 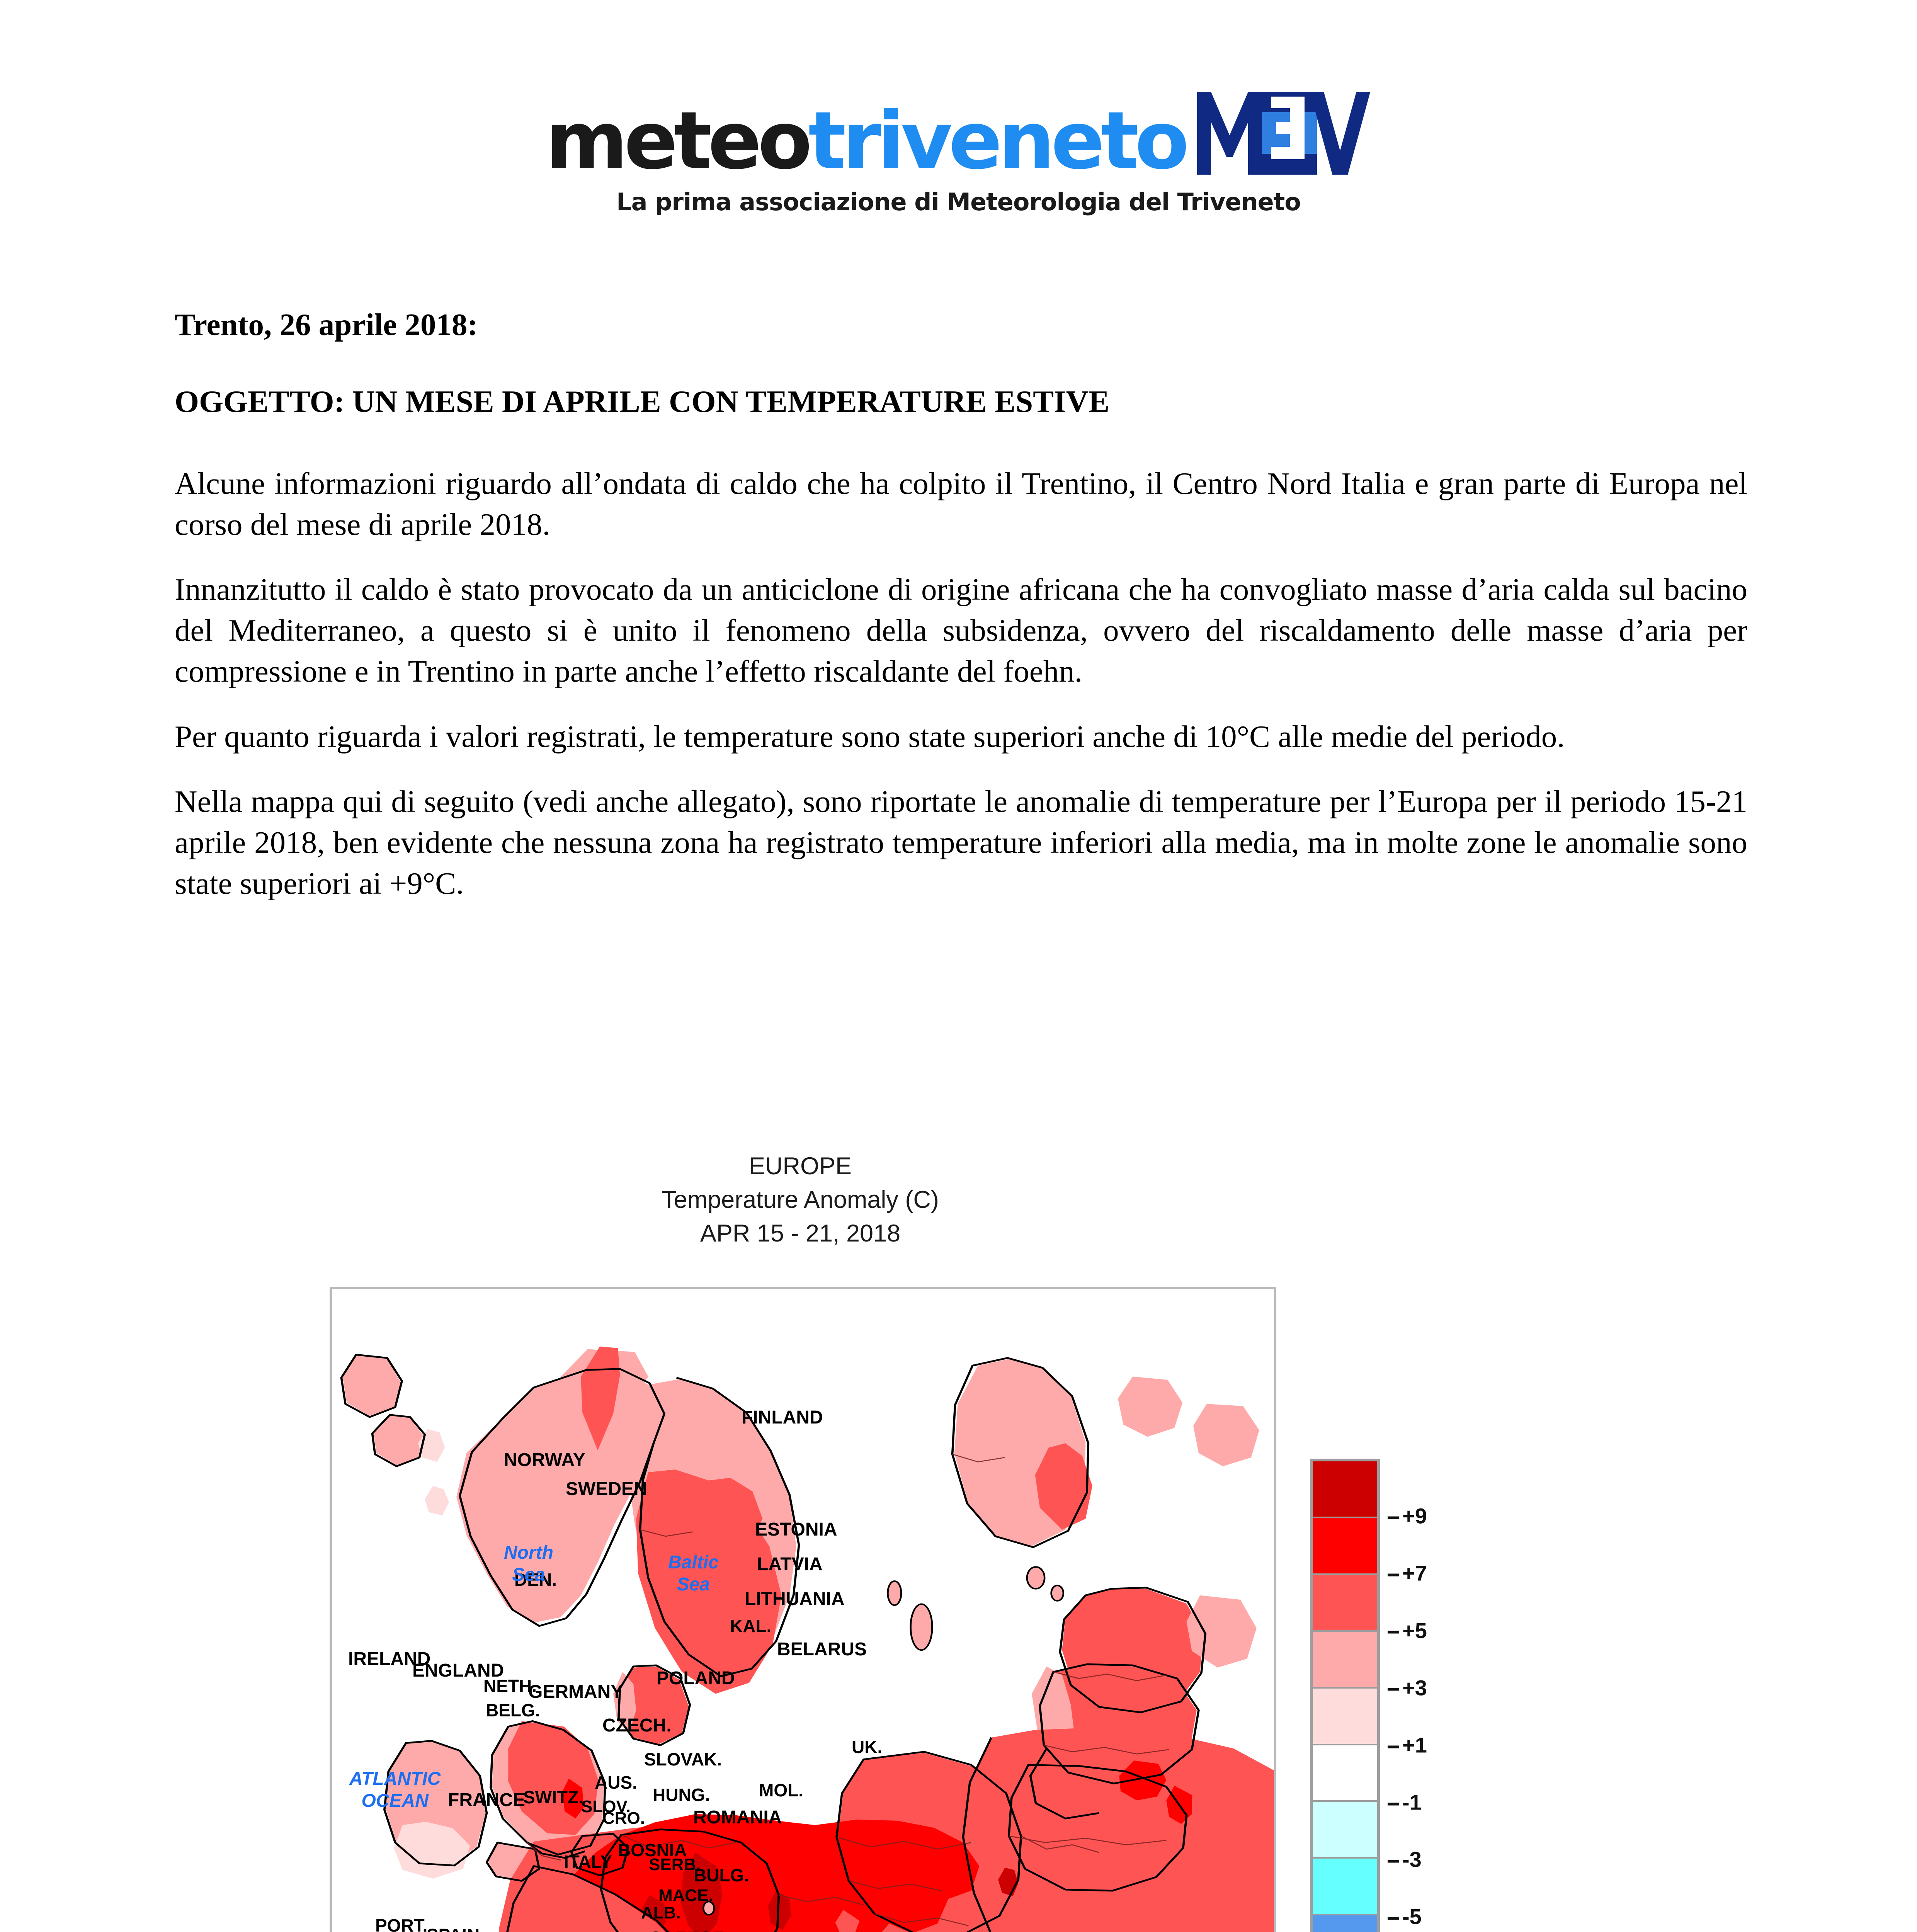 What do you see at coordinates (588, 1862) in the screenshot?
I see `map-country-label: ITALY` at bounding box center [588, 1862].